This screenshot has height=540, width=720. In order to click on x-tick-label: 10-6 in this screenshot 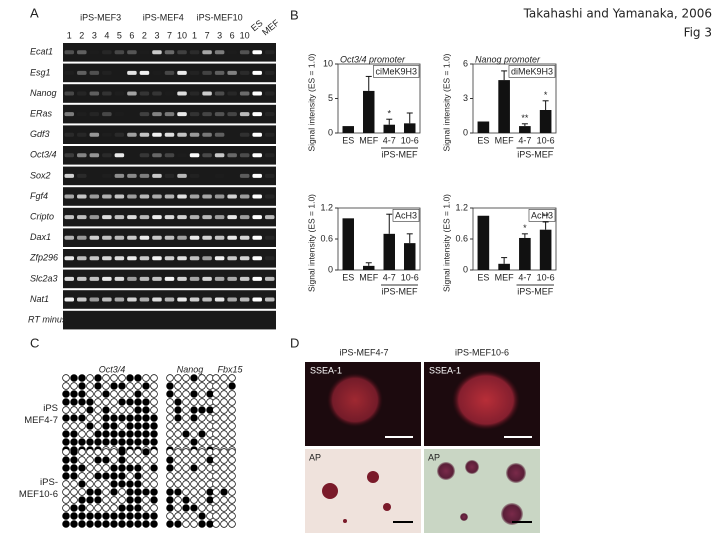, I will do `click(410, 140)`.